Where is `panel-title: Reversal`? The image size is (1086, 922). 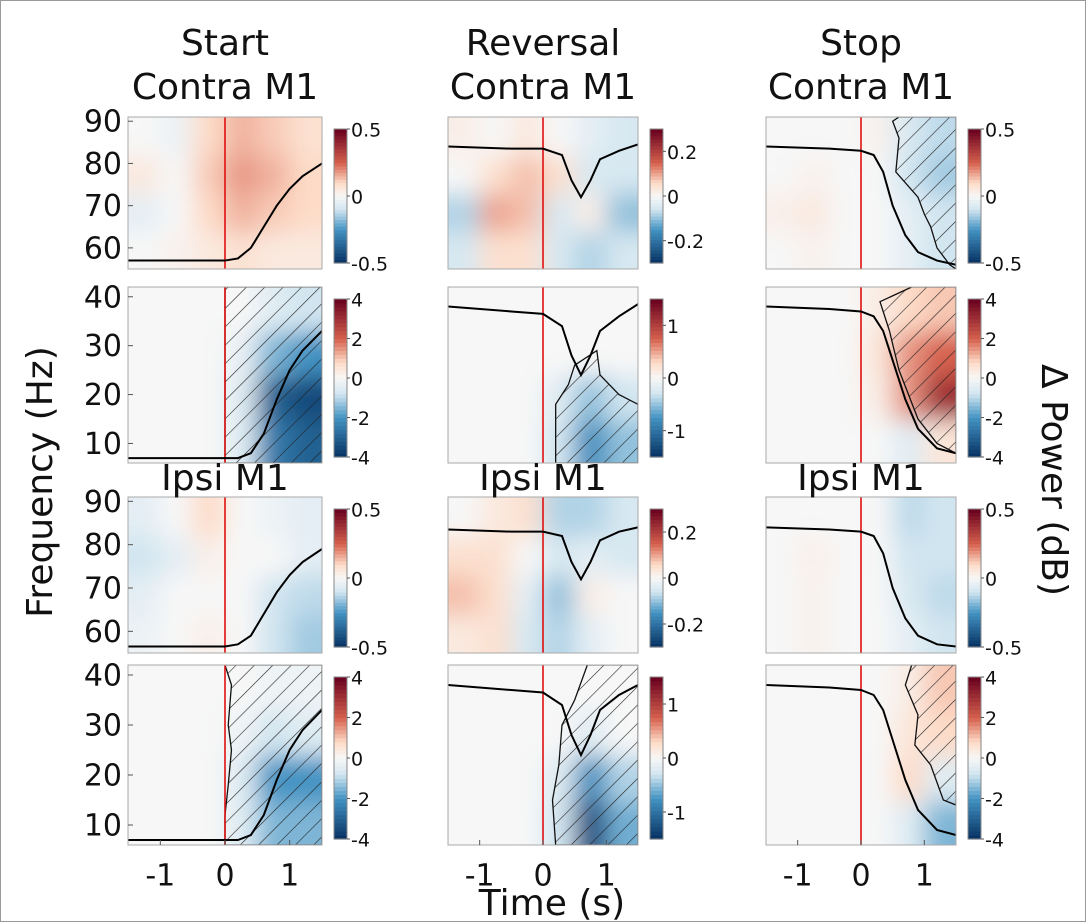
panel-title: Reversal is located at coordinates (543, 43).